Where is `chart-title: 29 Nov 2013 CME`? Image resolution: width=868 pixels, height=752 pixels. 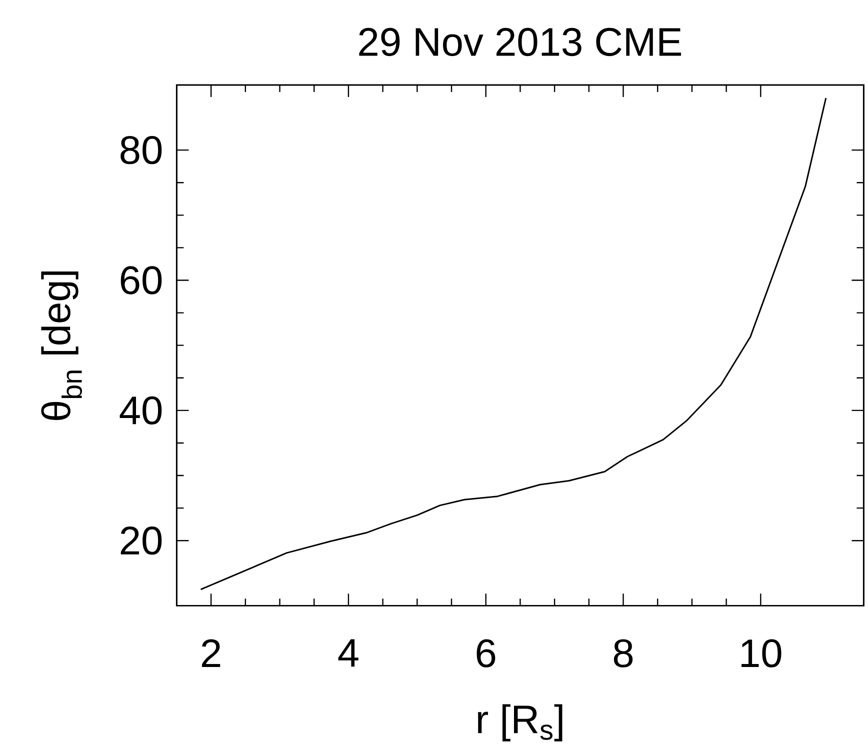
chart-title: 29 Nov 2013 CME is located at coordinates (520, 42).